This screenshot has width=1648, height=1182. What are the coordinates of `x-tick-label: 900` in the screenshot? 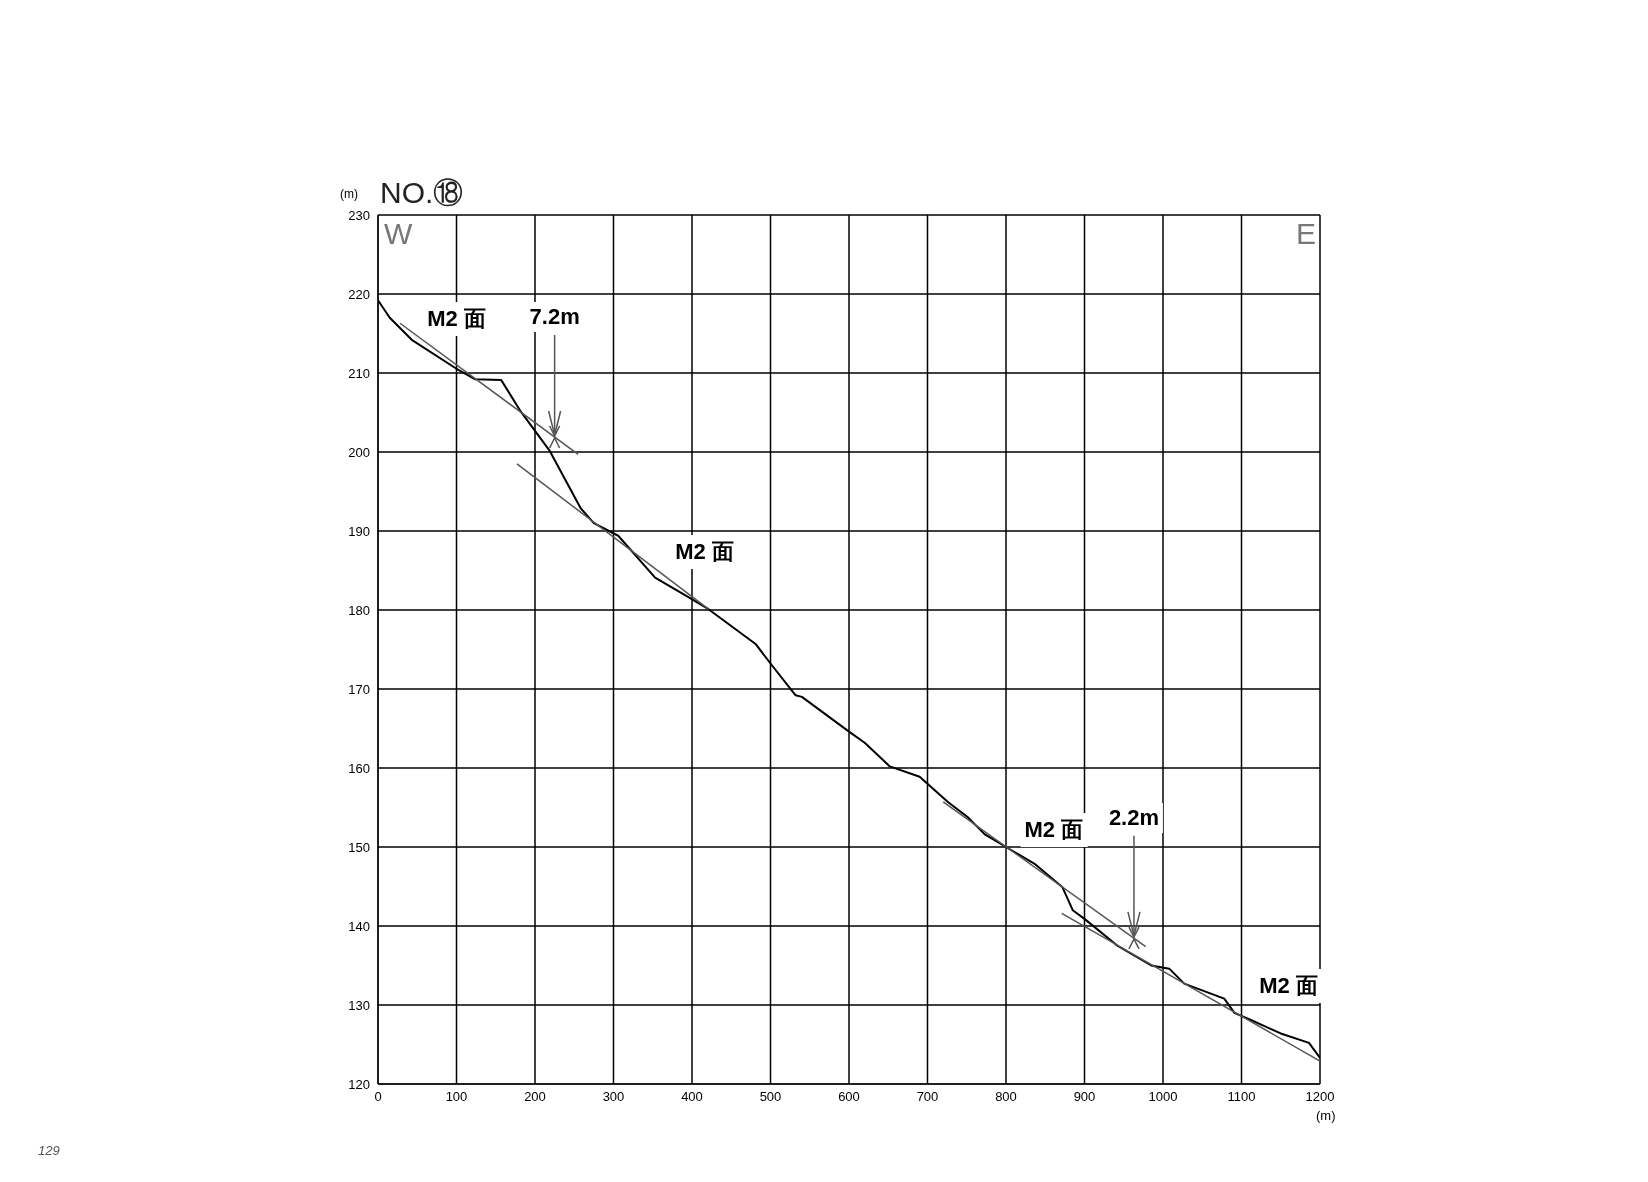 It's located at (1084, 1097).